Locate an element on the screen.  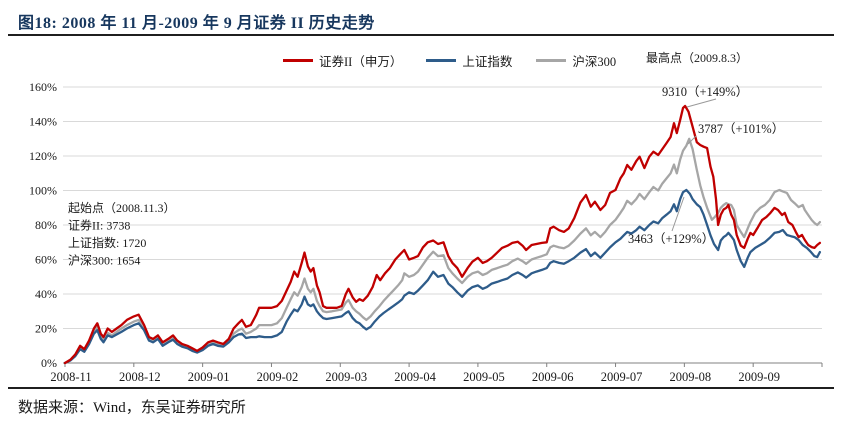
annotation-start-note-line: 起始点（2008.11.3） is located at coordinates (122, 208).